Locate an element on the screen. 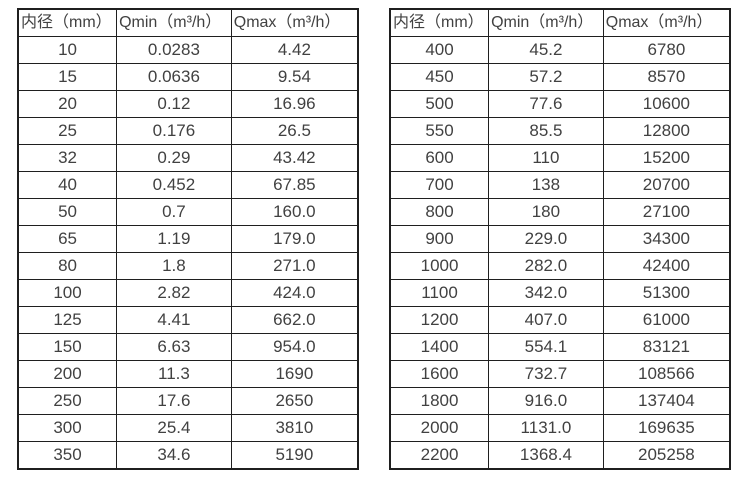 The height and width of the screenshot is (483, 750). diameter-cell: 40 is located at coordinates (67, 185).